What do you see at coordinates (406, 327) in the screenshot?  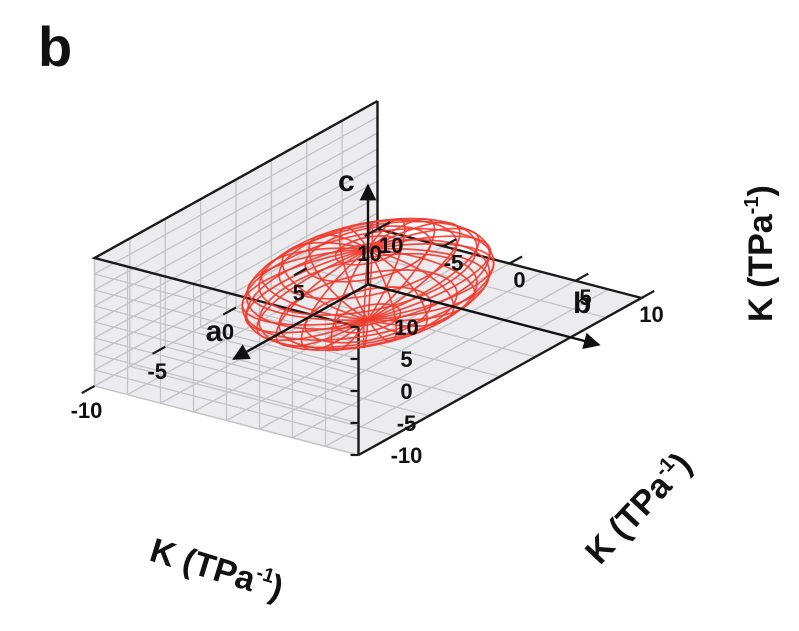 I see `z-tick-label: 10` at bounding box center [406, 327].